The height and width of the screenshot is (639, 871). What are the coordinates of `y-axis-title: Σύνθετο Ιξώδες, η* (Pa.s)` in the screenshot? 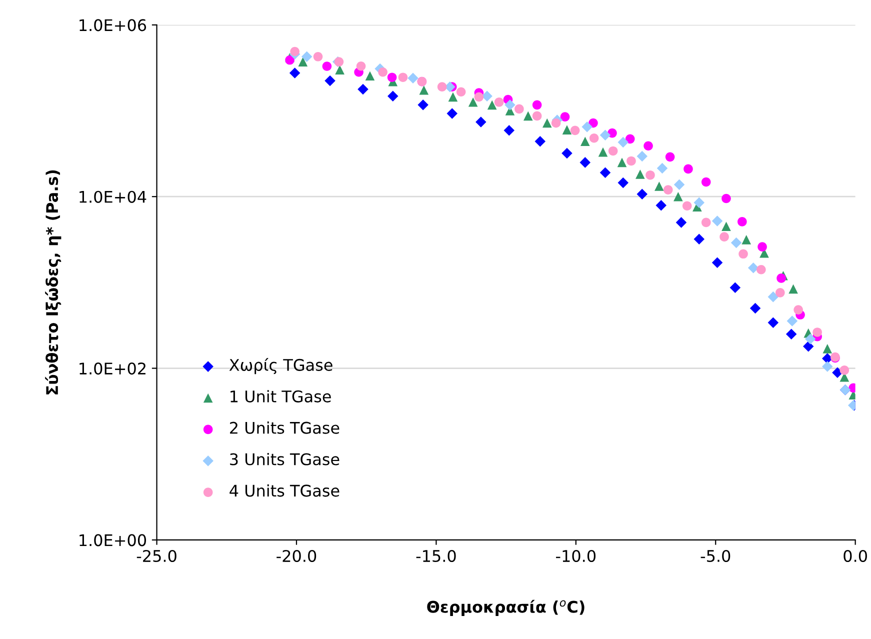 It's located at (53, 282).